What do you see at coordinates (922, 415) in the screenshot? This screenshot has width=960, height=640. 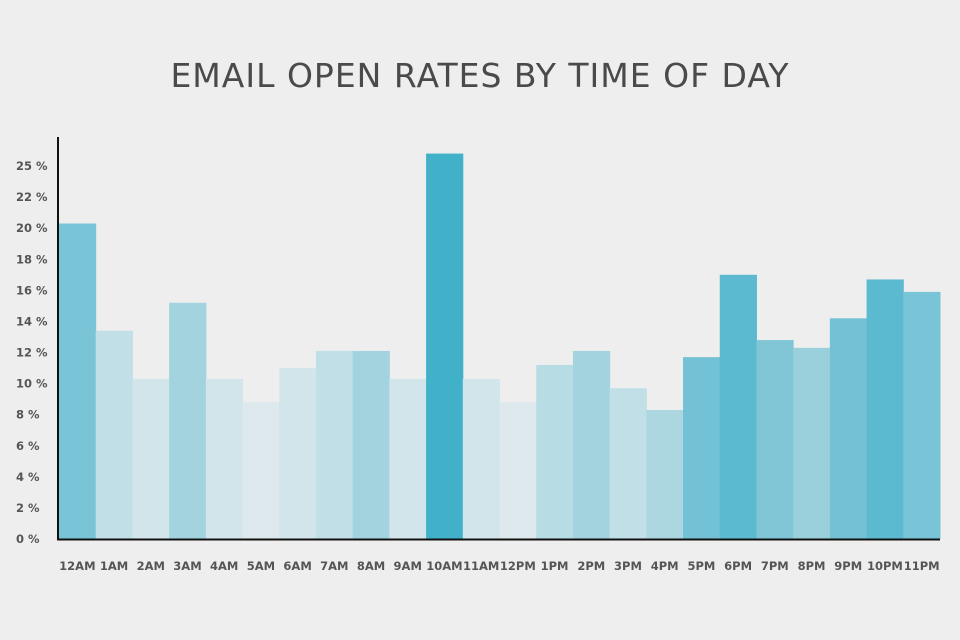 I see `bar-11pm` at bounding box center [922, 415].